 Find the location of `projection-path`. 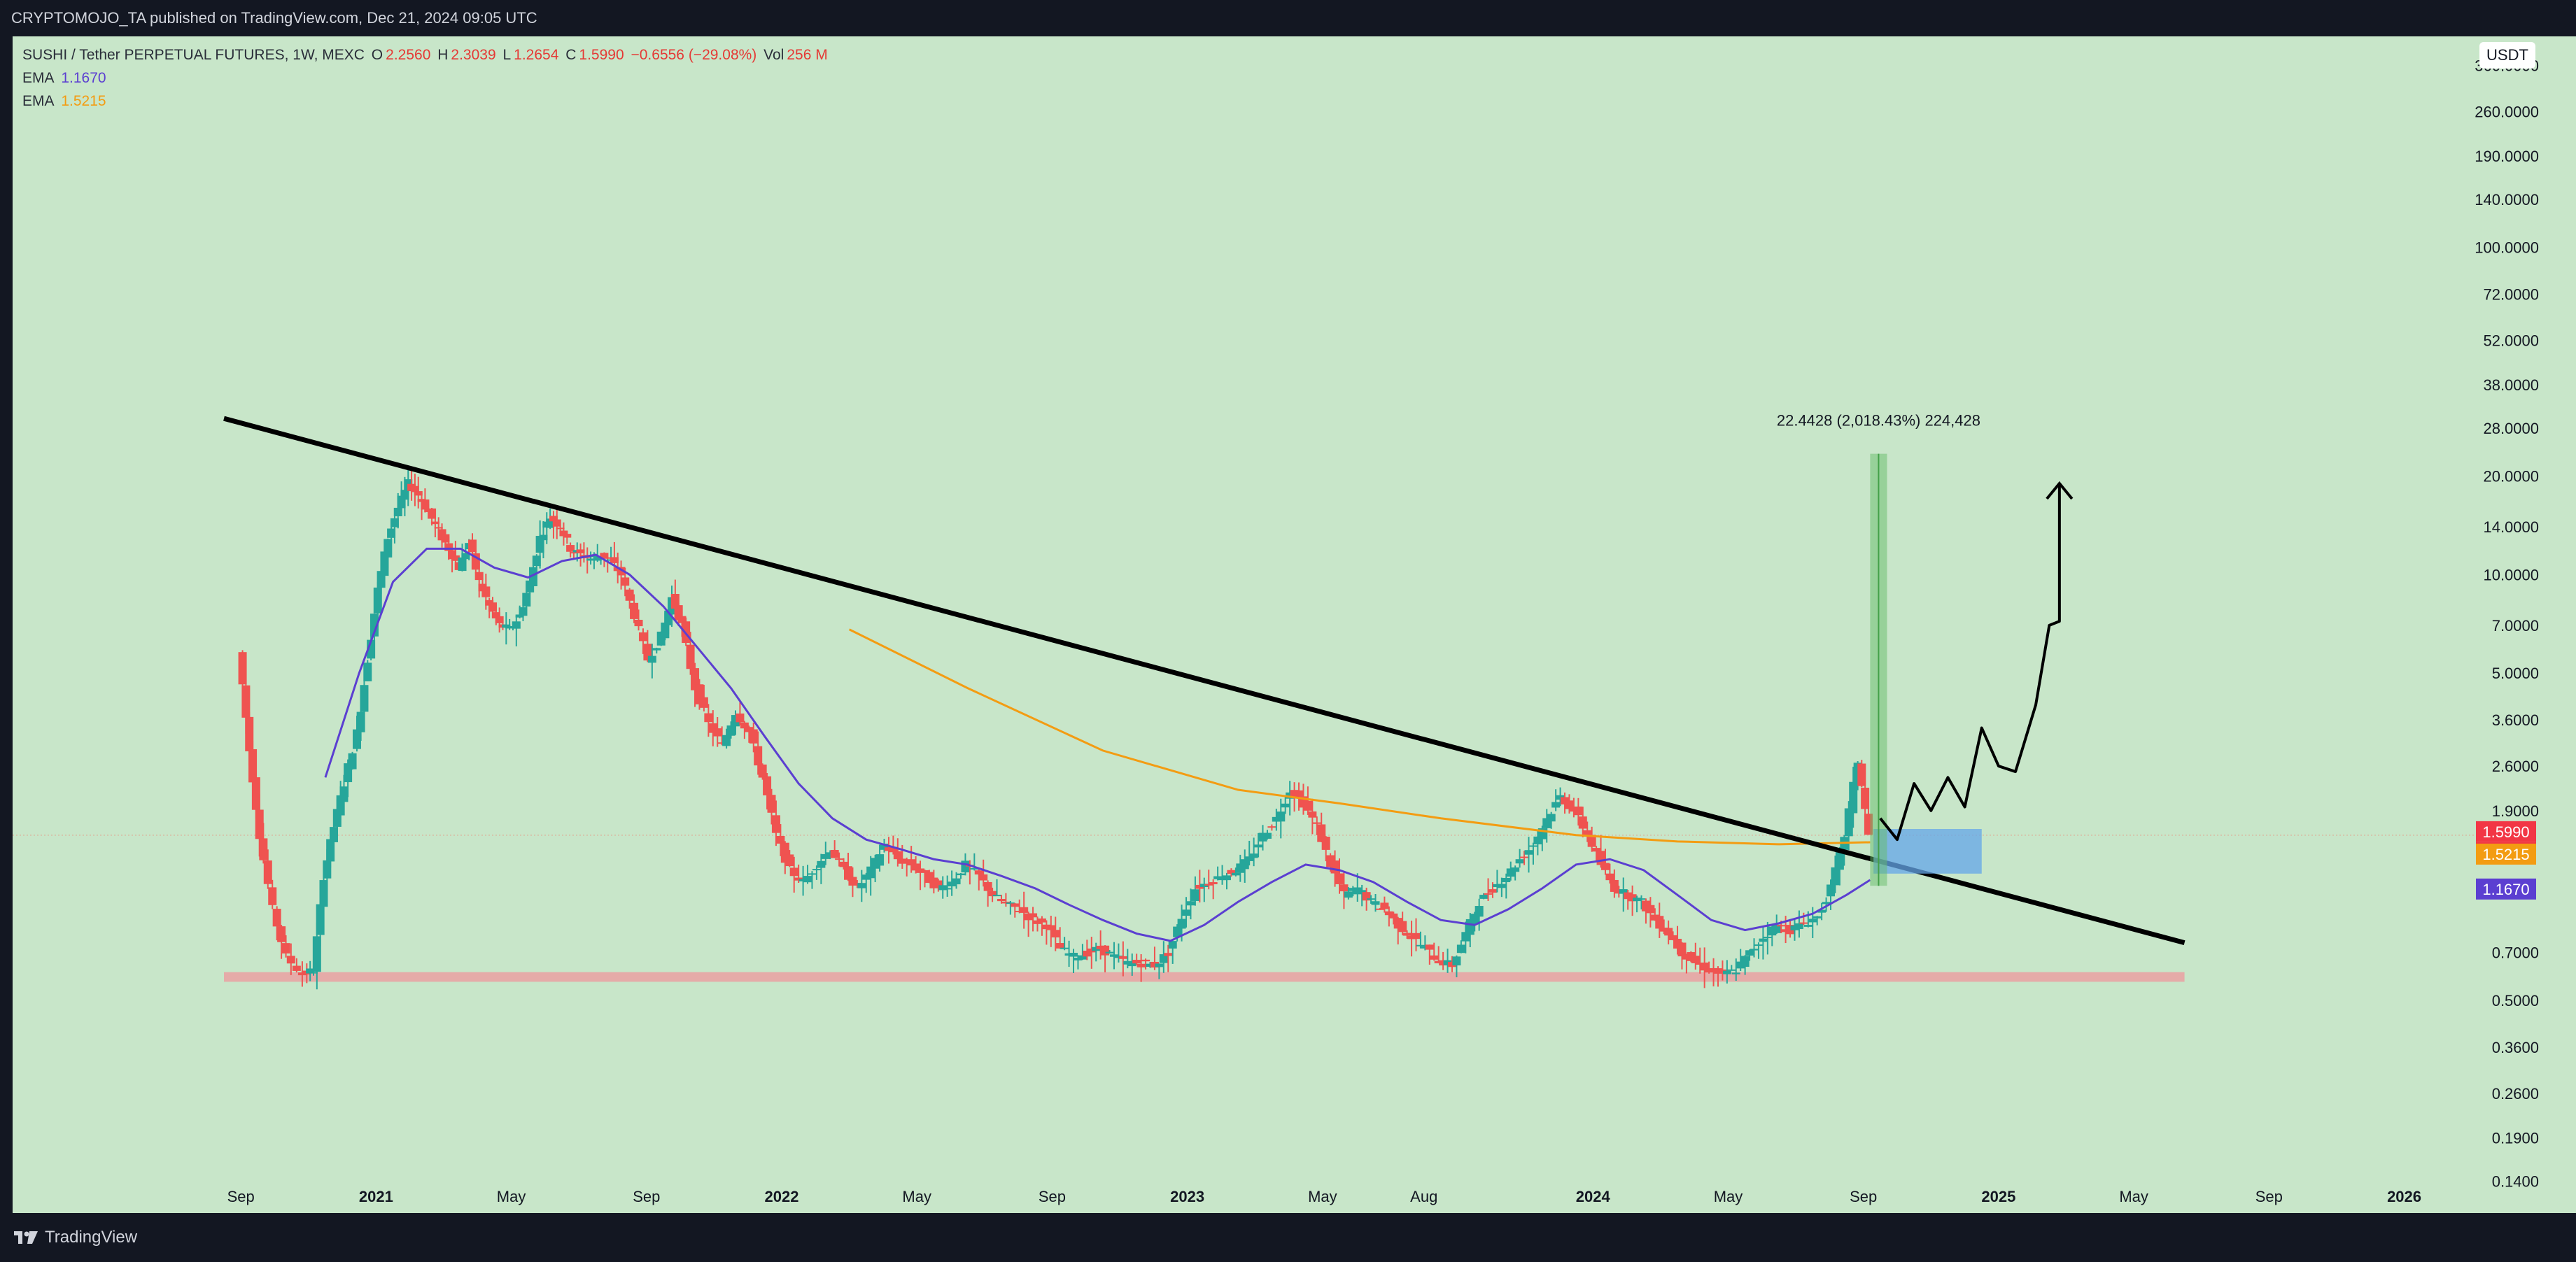

projection-path is located at coordinates (1970, 663).